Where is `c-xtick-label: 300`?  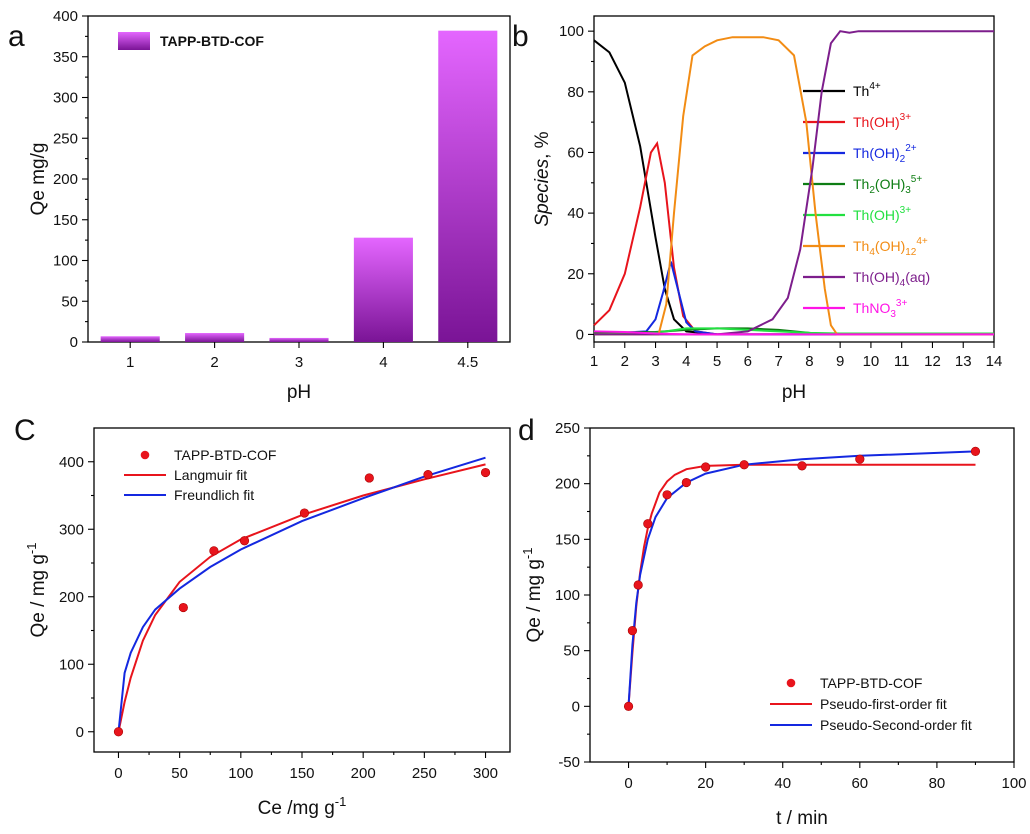 c-xtick-label: 300 is located at coordinates (485, 773).